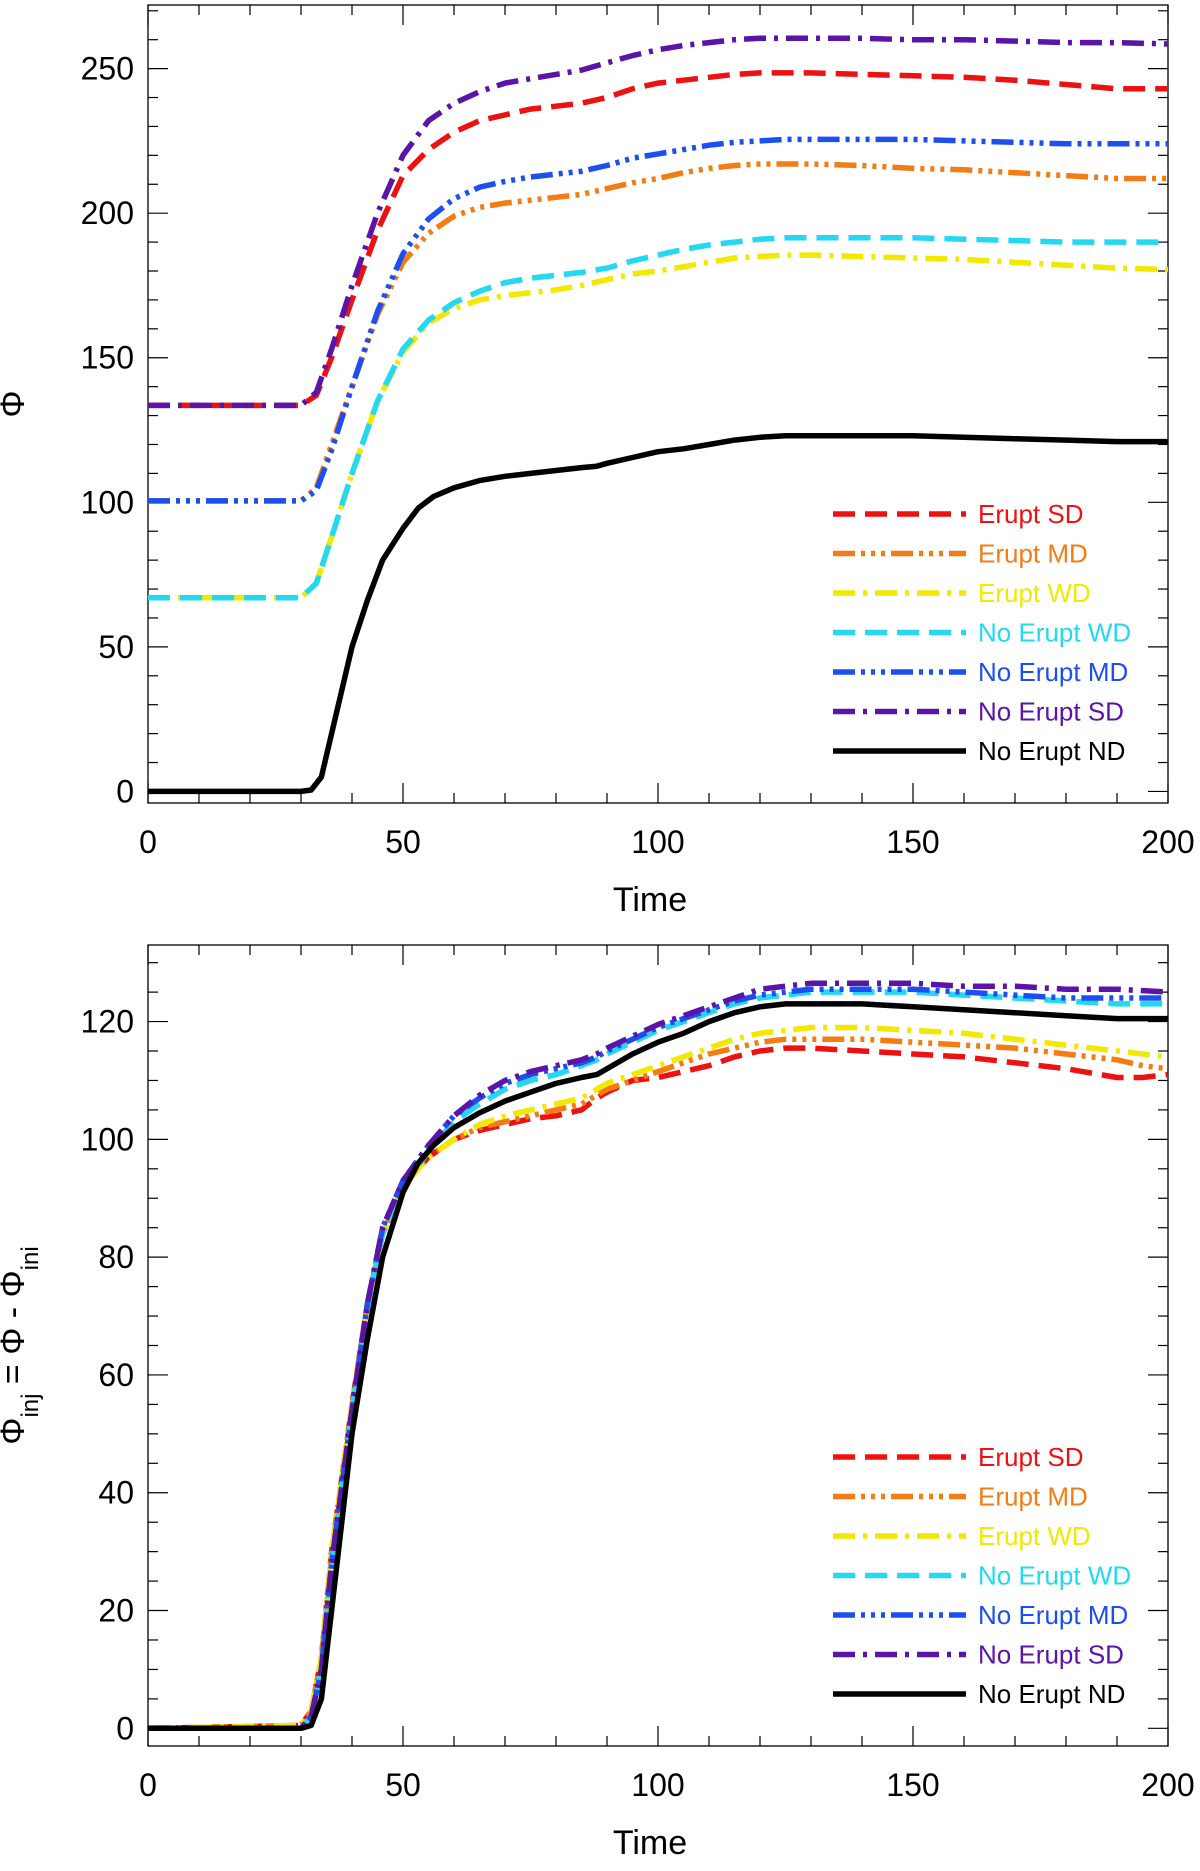 The width and height of the screenshot is (1200, 1871). I want to click on y-tick-label: 80, so click(116, 1257).